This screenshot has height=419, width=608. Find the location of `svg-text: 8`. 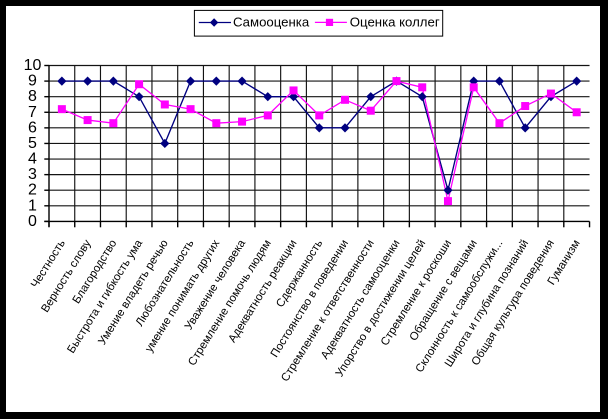

svg-text: 8 is located at coordinates (32, 96).